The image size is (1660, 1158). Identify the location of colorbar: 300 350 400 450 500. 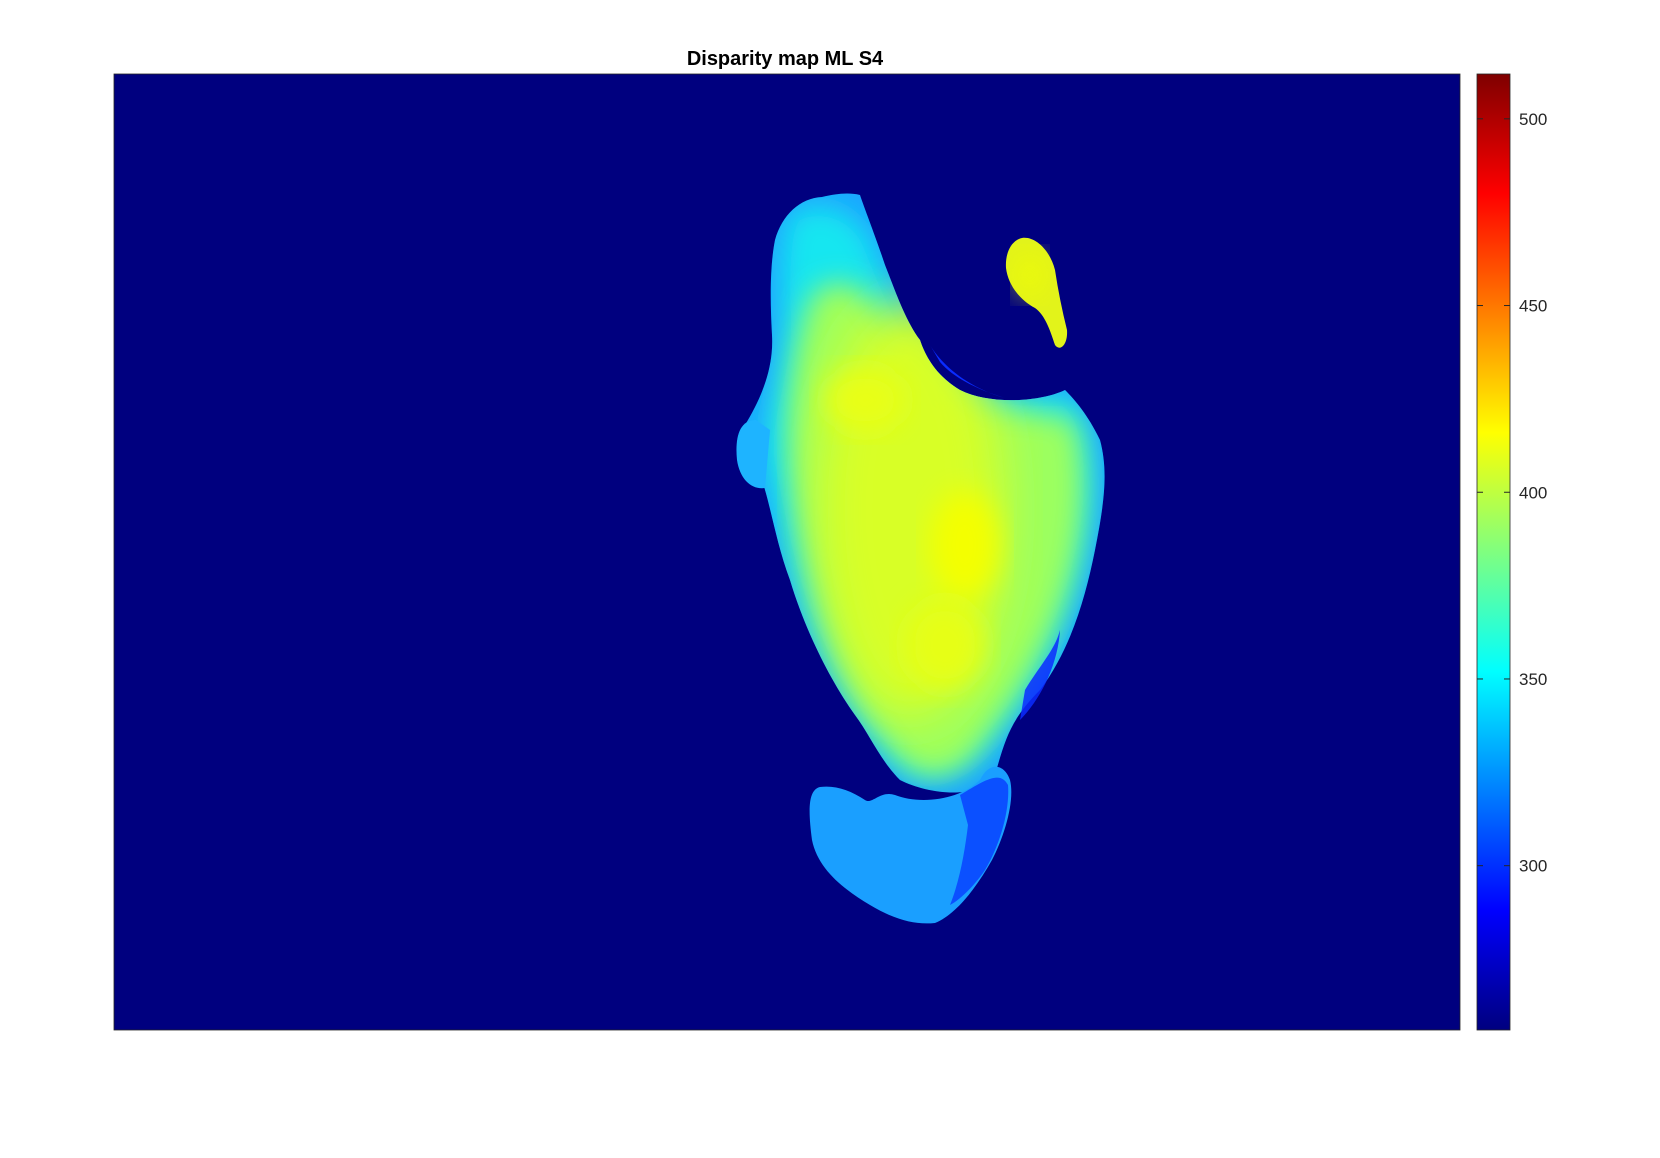
(1511, 552).